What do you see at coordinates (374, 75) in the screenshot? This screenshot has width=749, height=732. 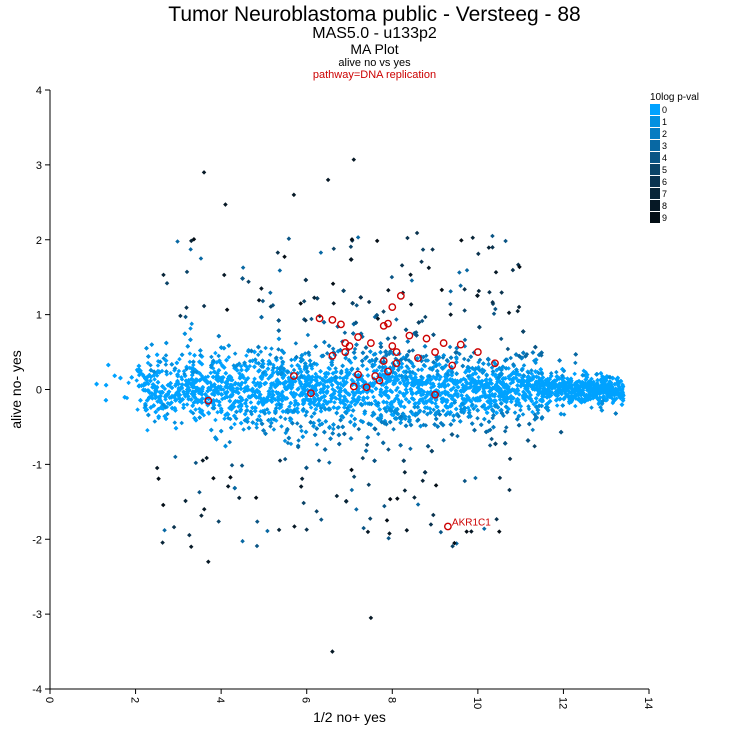 I see `pathway-label: pathway=DNA replication` at bounding box center [374, 75].